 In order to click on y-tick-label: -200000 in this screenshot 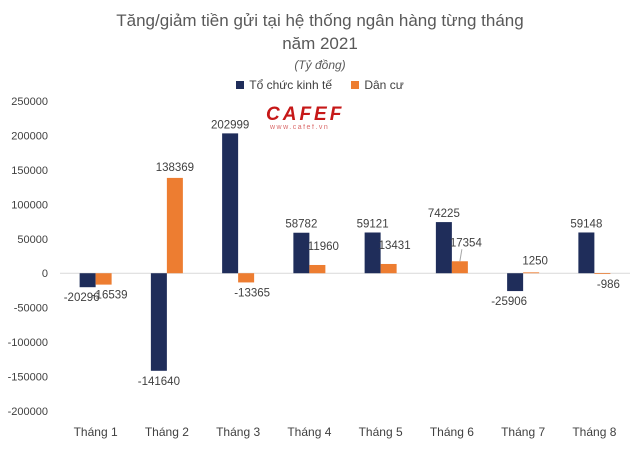, I will do `click(28, 412)`.